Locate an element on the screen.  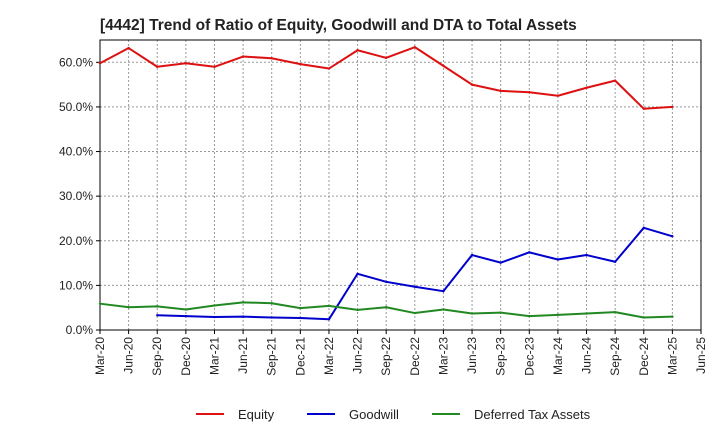
x-tick-label: Jun-20 is located at coordinates (129, 355).